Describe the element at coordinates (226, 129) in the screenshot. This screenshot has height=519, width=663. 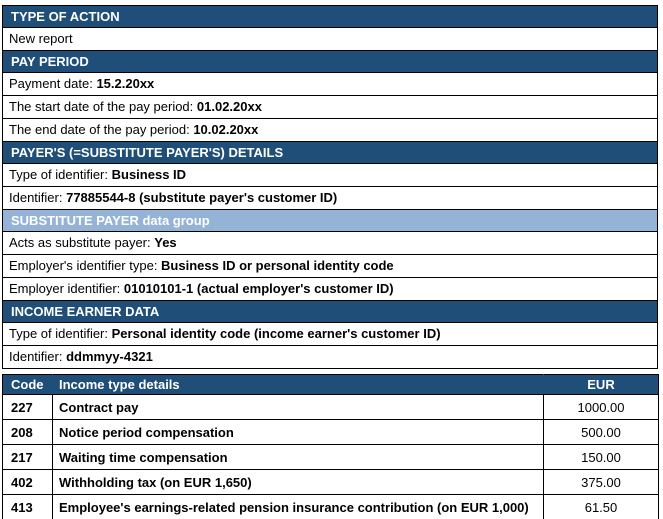
I see `field-value: 10.02.20xx` at that location.